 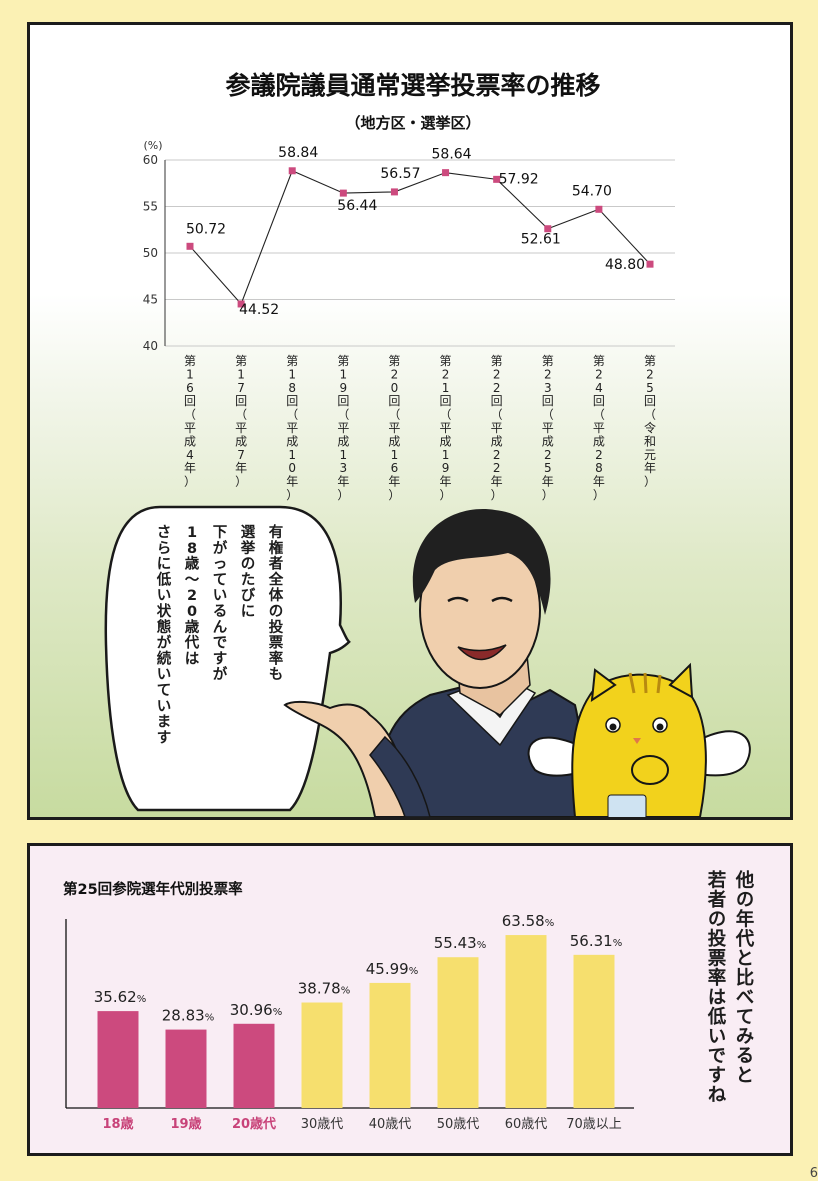 I want to click on x-tick-label: 第 2 4 回（平成 2 8 年）, so click(x=599, y=428).